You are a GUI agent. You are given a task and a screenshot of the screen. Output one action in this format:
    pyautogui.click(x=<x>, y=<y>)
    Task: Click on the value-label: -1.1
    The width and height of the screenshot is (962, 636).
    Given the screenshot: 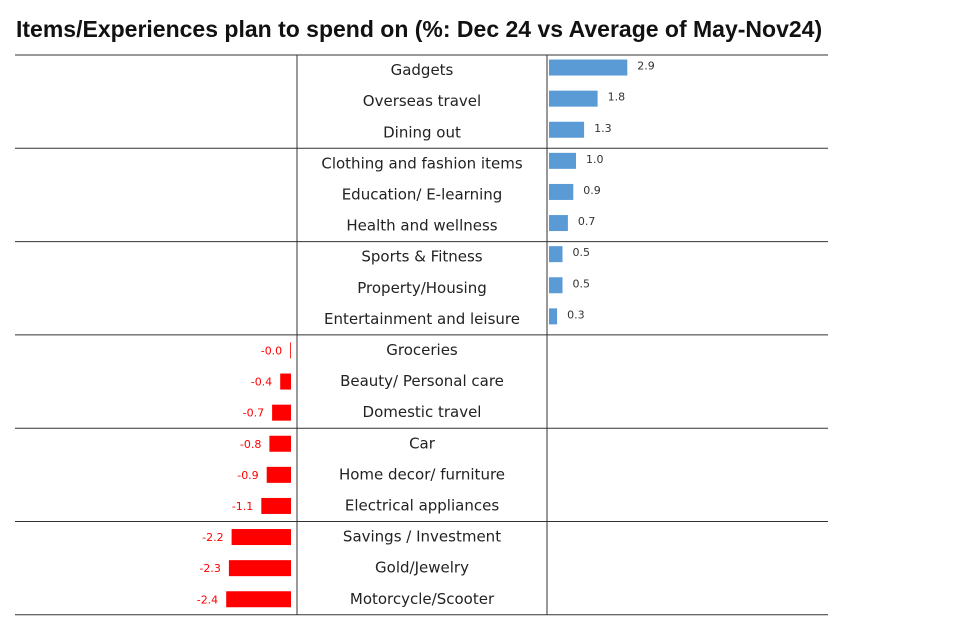 What is the action you would take?
    pyautogui.click(x=242, y=506)
    